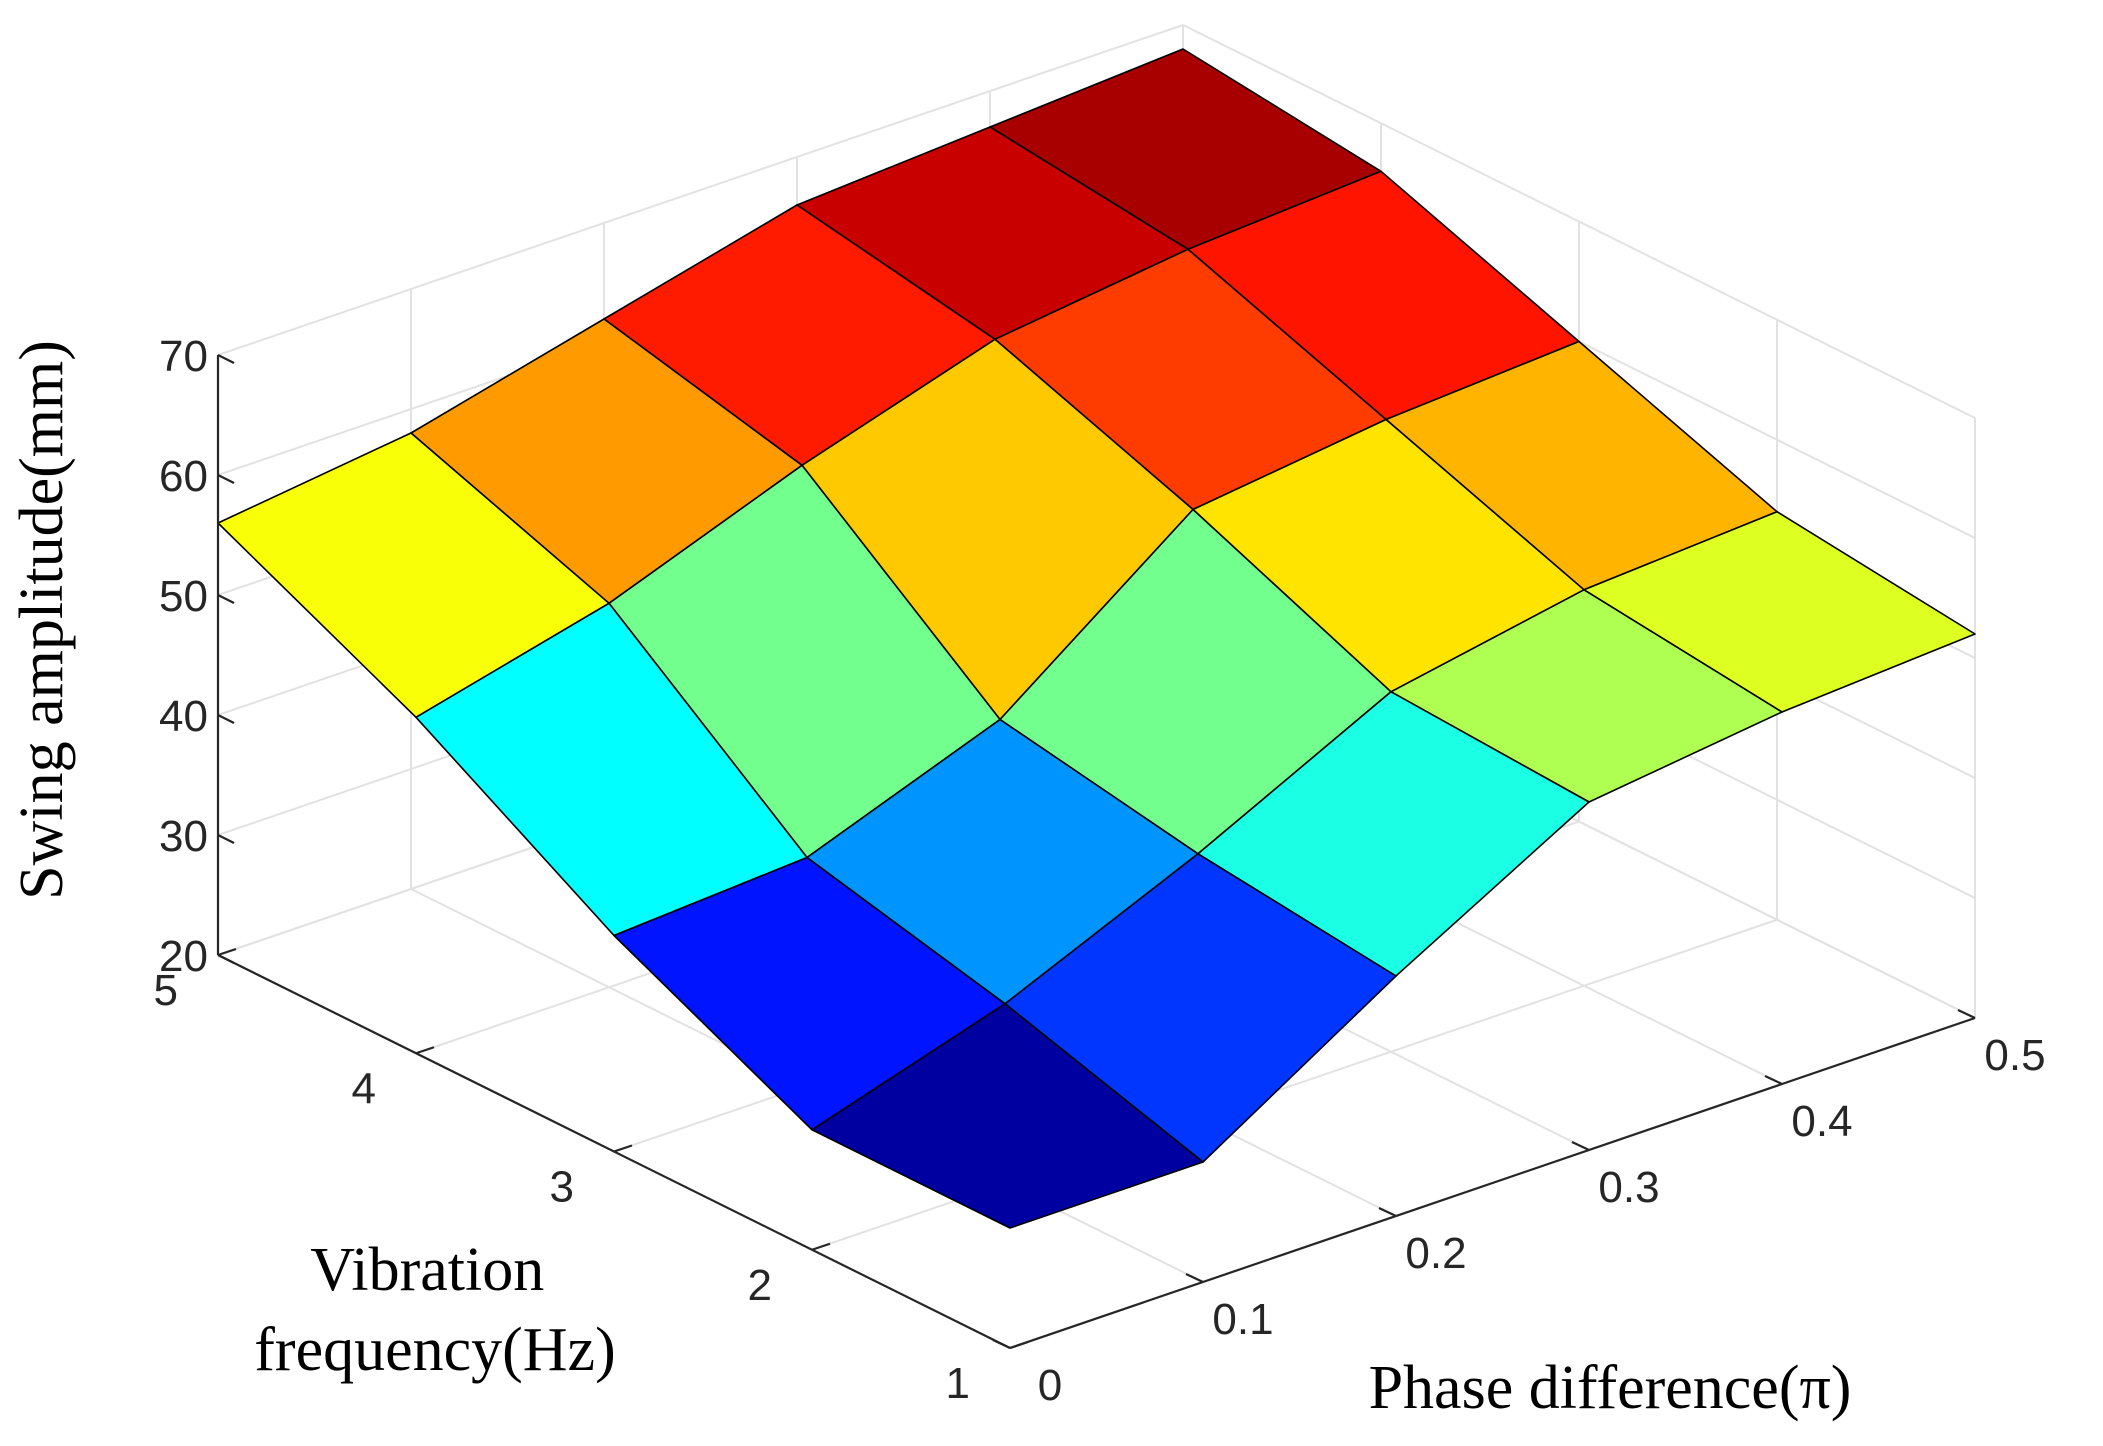 Image resolution: width=2103 pixels, height=1446 pixels. I want to click on x-tick-label: 0.4, so click(1821, 1121).